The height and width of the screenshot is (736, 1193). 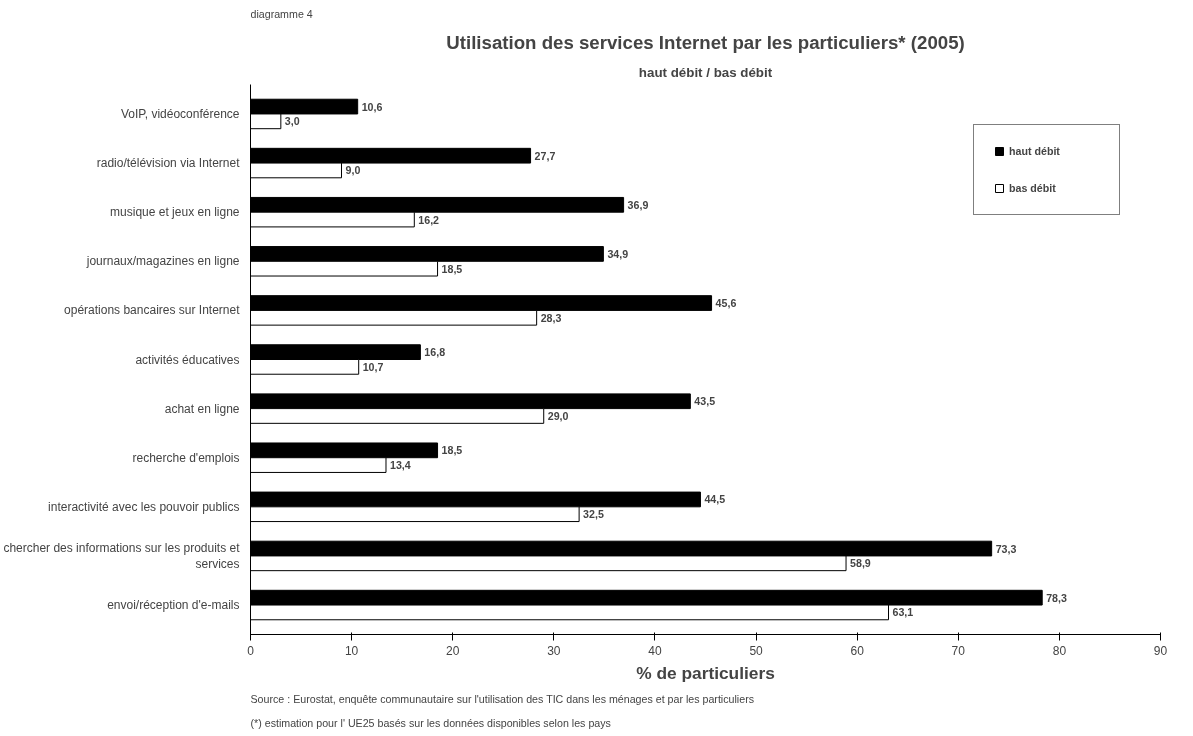 What do you see at coordinates (655, 650) in the screenshot?
I see `x-tick-label: 40` at bounding box center [655, 650].